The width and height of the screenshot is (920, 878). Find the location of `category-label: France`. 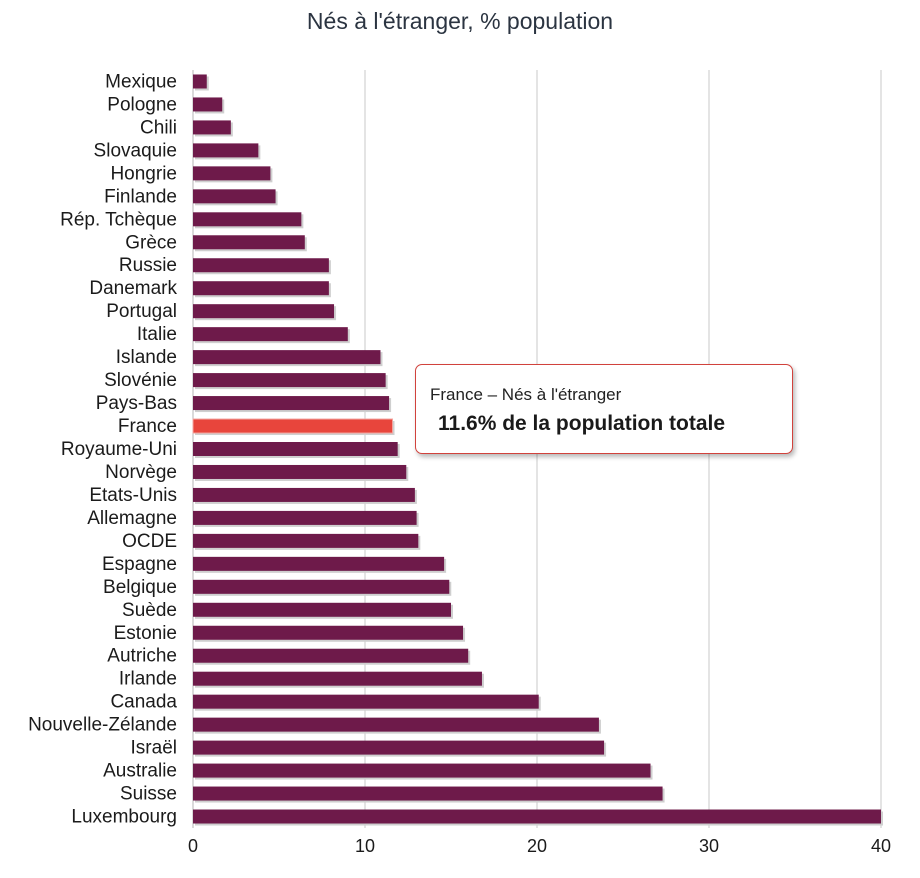

category-label: France is located at coordinates (147, 426).